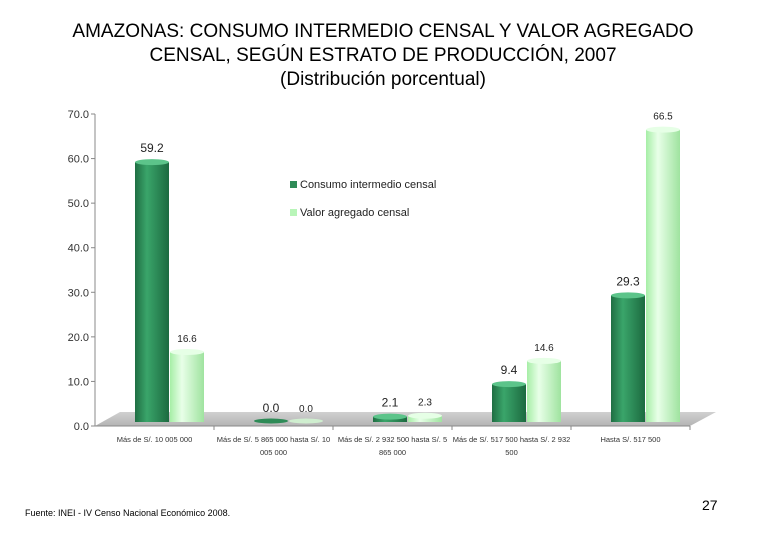 This screenshot has width=766, height=540. What do you see at coordinates (78, 293) in the screenshot?
I see `y-tick-label: 30.0` at bounding box center [78, 293].